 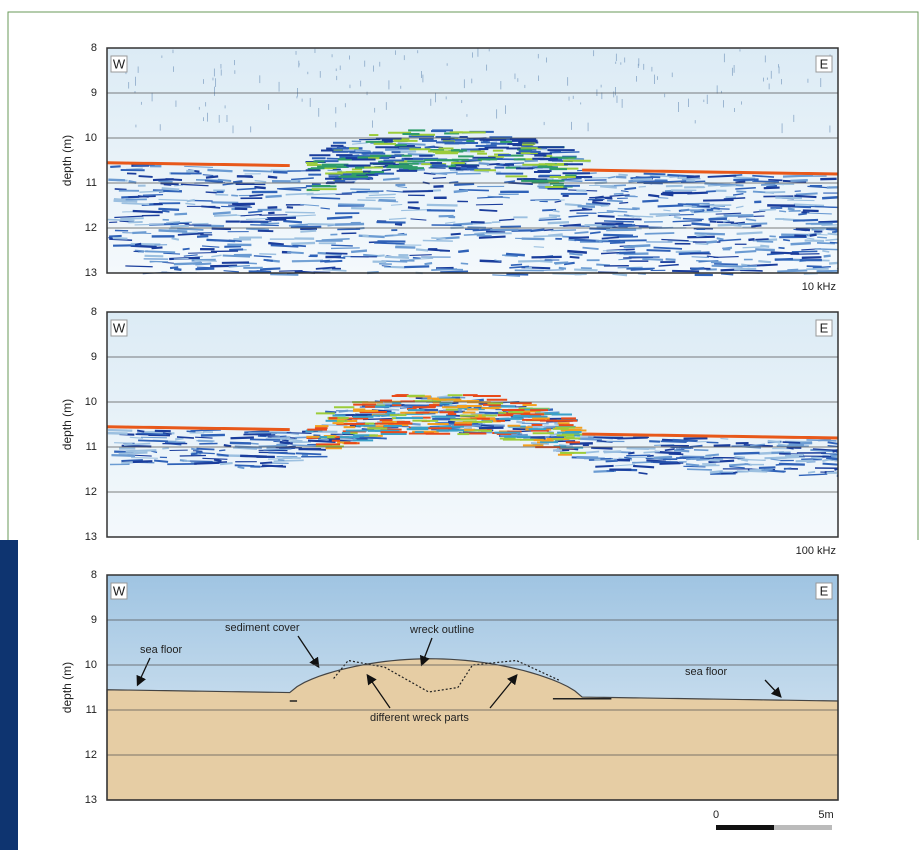 What do you see at coordinates (94, 357) in the screenshot?
I see `y-tick-label: 9` at bounding box center [94, 357].